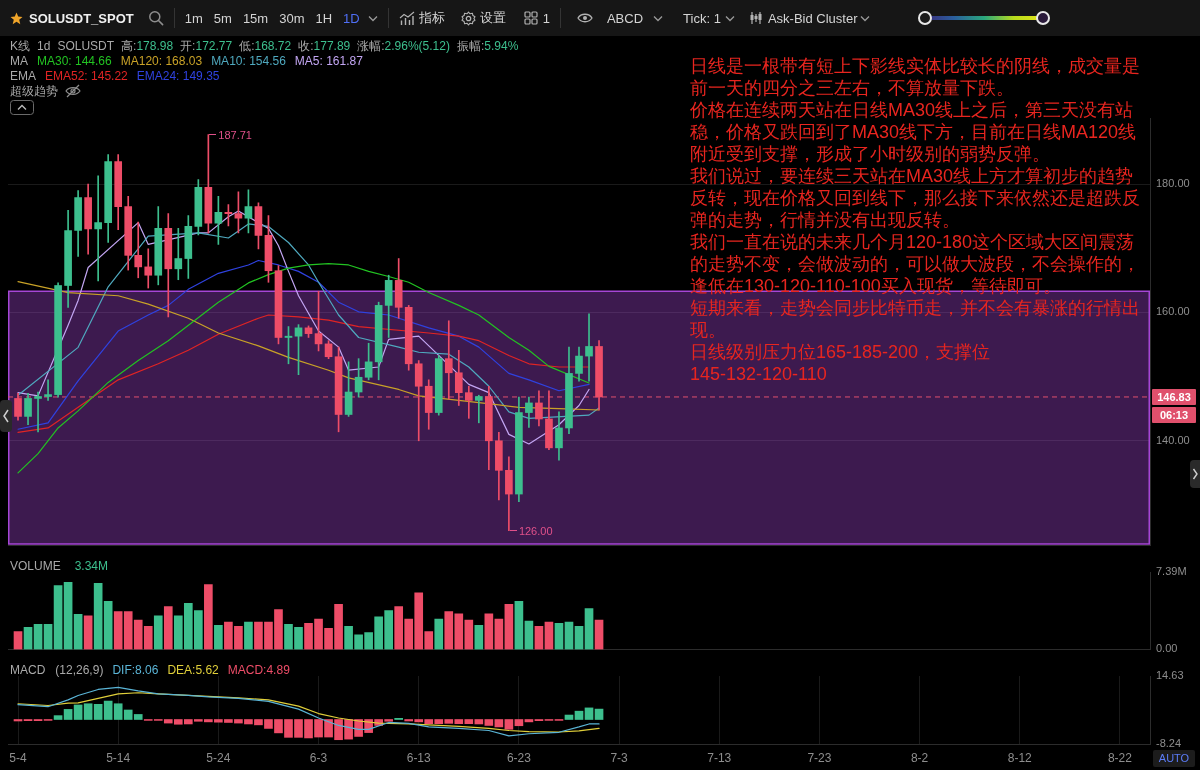 This screenshot has width=1200, height=770. What do you see at coordinates (535, 530) in the screenshot?
I see `annotation: 126.00` at bounding box center [535, 530].